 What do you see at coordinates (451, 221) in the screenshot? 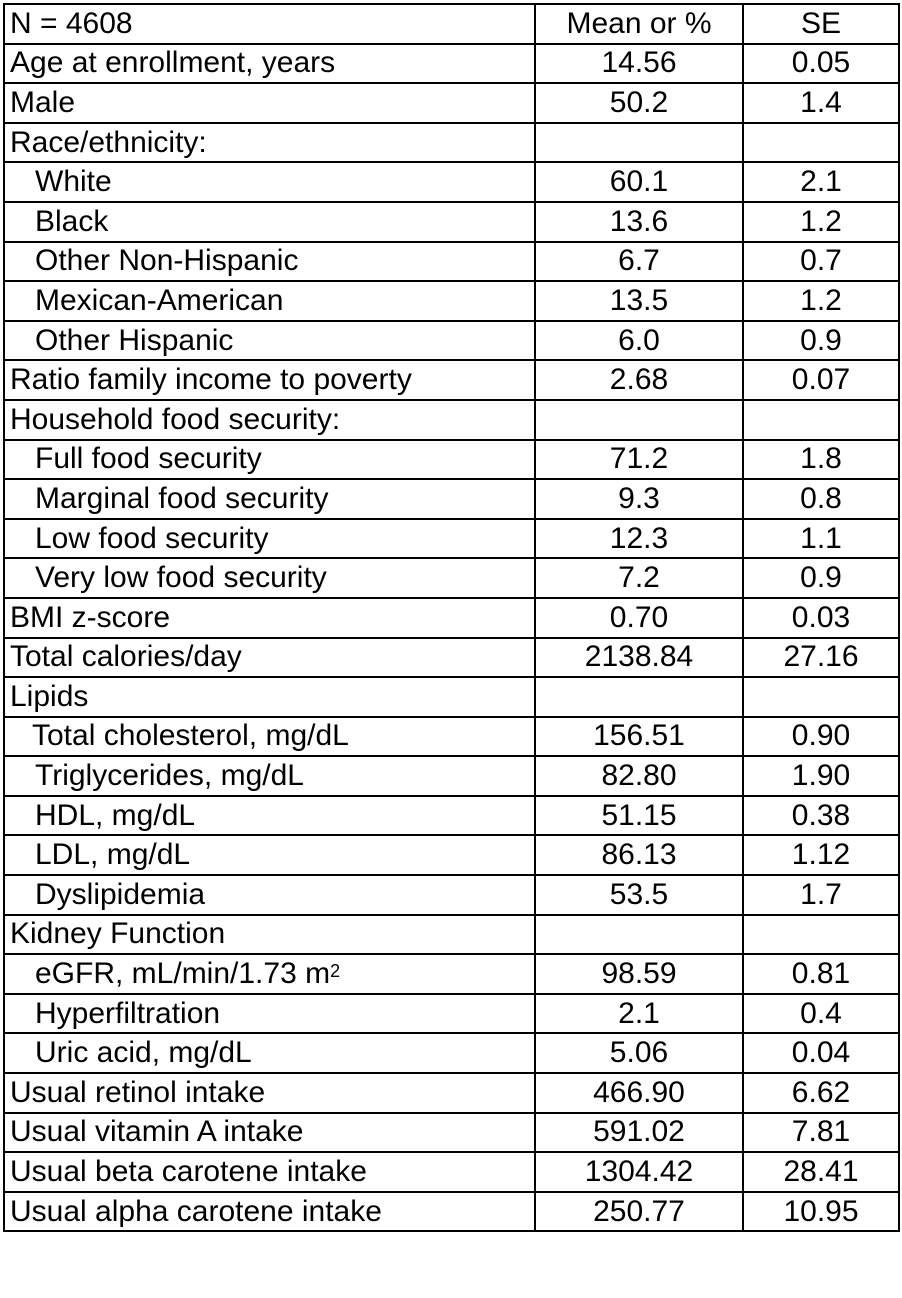
I see `table-row: Black 13.6 1.2` at bounding box center [451, 221].